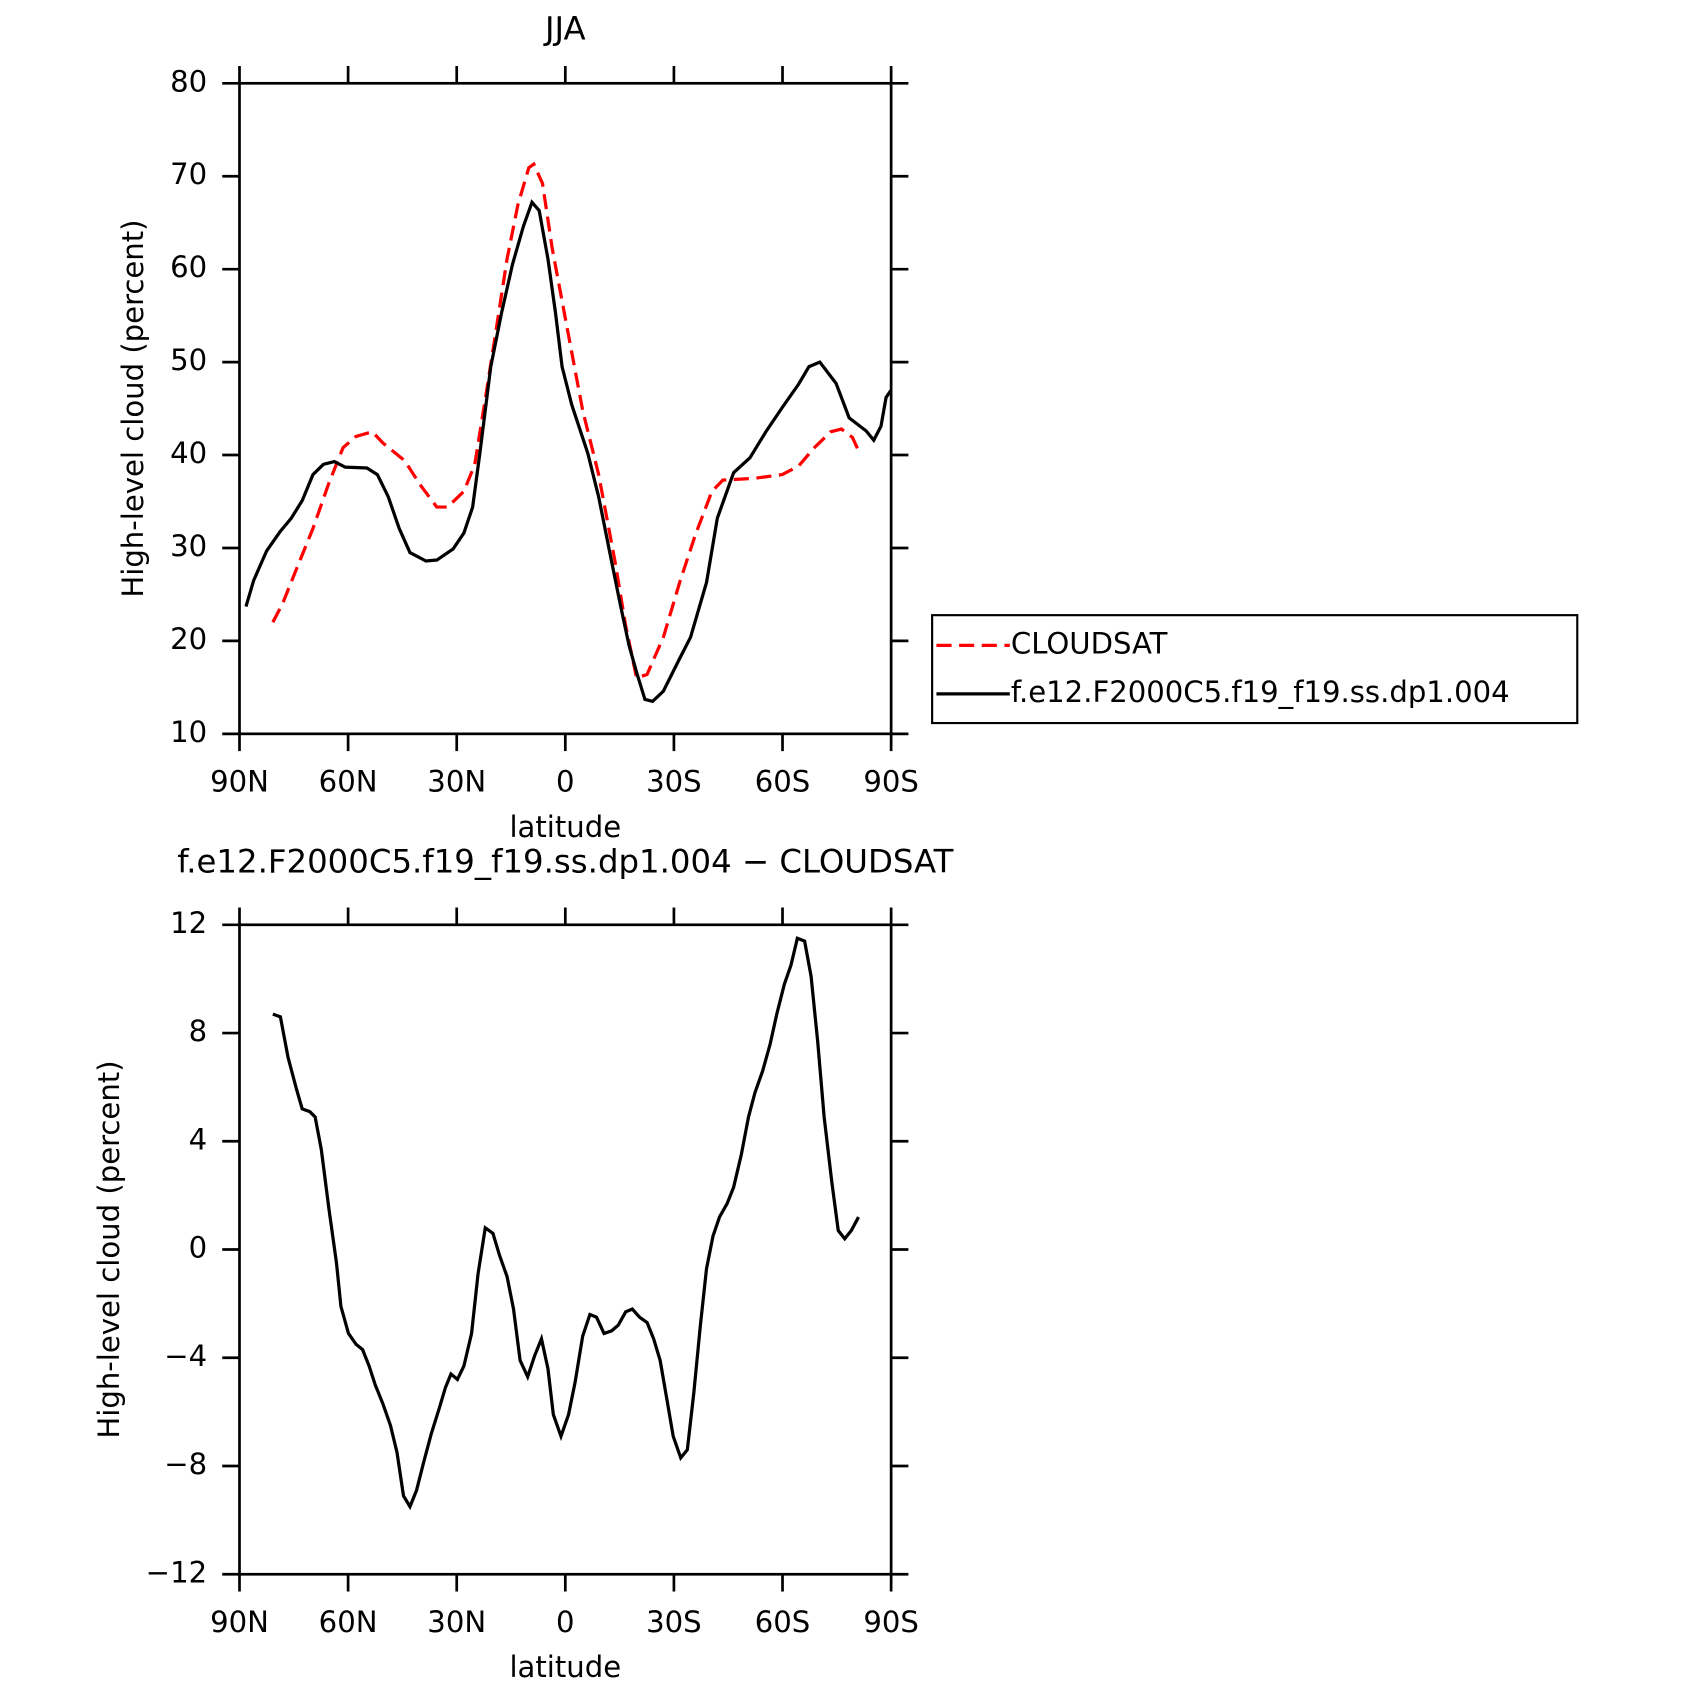  I want to click on y-tick-label: 4, so click(198, 1139).